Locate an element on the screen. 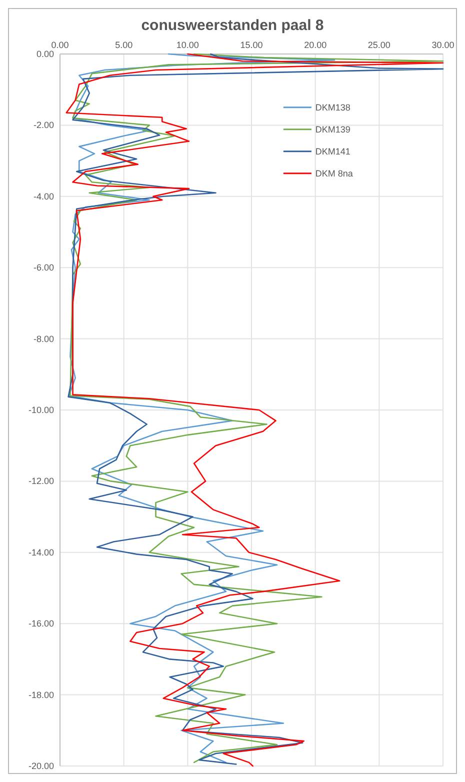  x-tick-label: 10.00 is located at coordinates (187, 45).